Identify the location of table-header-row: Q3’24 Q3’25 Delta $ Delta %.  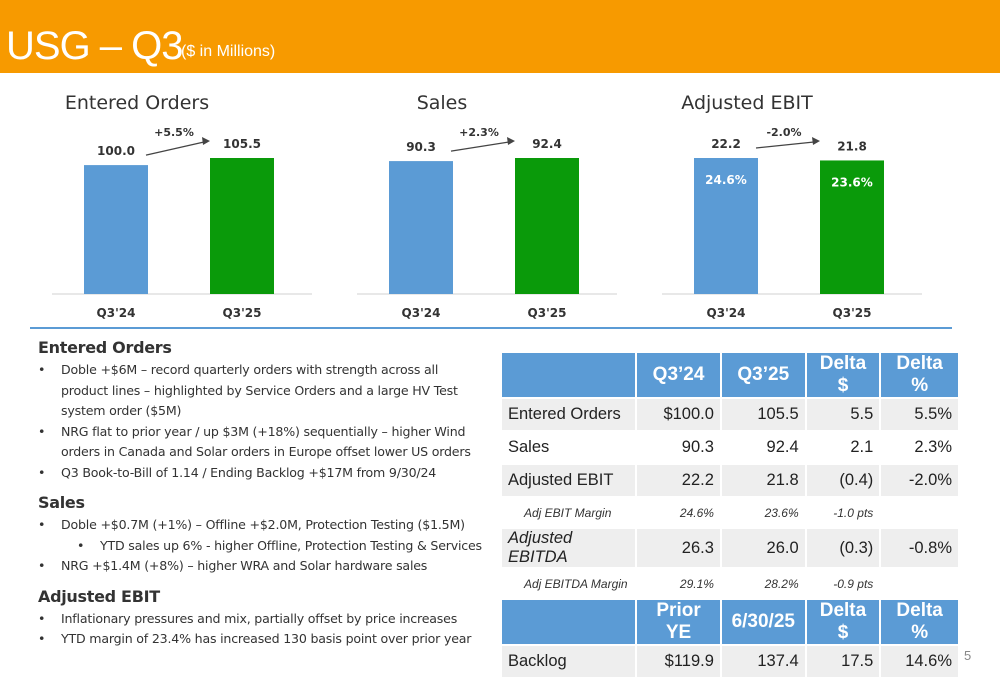
(730, 375).